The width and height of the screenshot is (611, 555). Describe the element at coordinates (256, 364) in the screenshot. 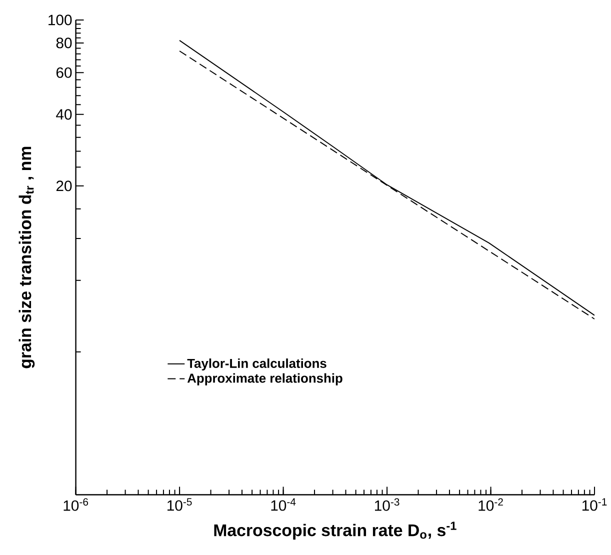

I see `legend-label: Taylor-Lin calculations` at that location.